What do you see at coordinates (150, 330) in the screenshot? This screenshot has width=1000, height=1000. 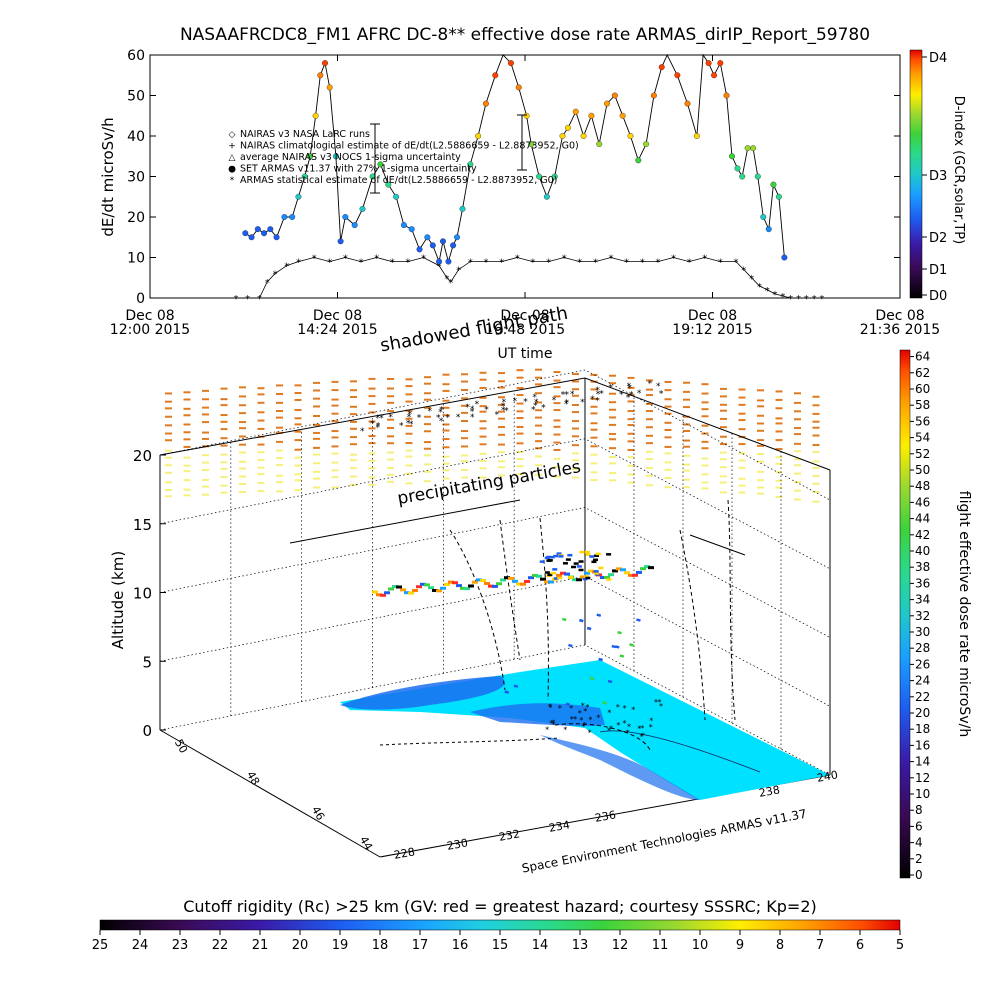 I see `timeseries-x-tick-label: 12:00 2015` at bounding box center [150, 330].